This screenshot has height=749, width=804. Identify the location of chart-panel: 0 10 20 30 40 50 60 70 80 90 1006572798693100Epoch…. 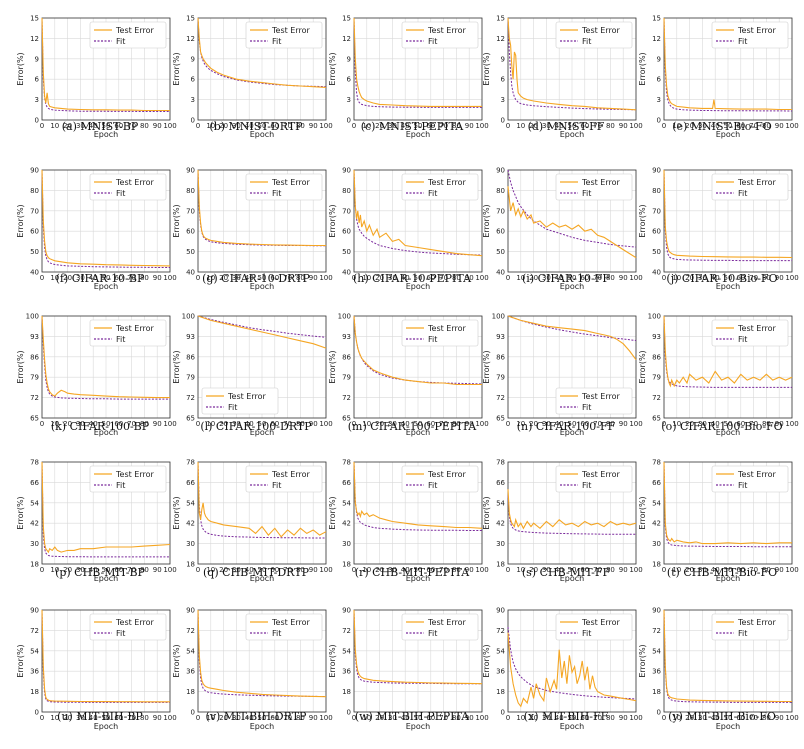
(252, 375).